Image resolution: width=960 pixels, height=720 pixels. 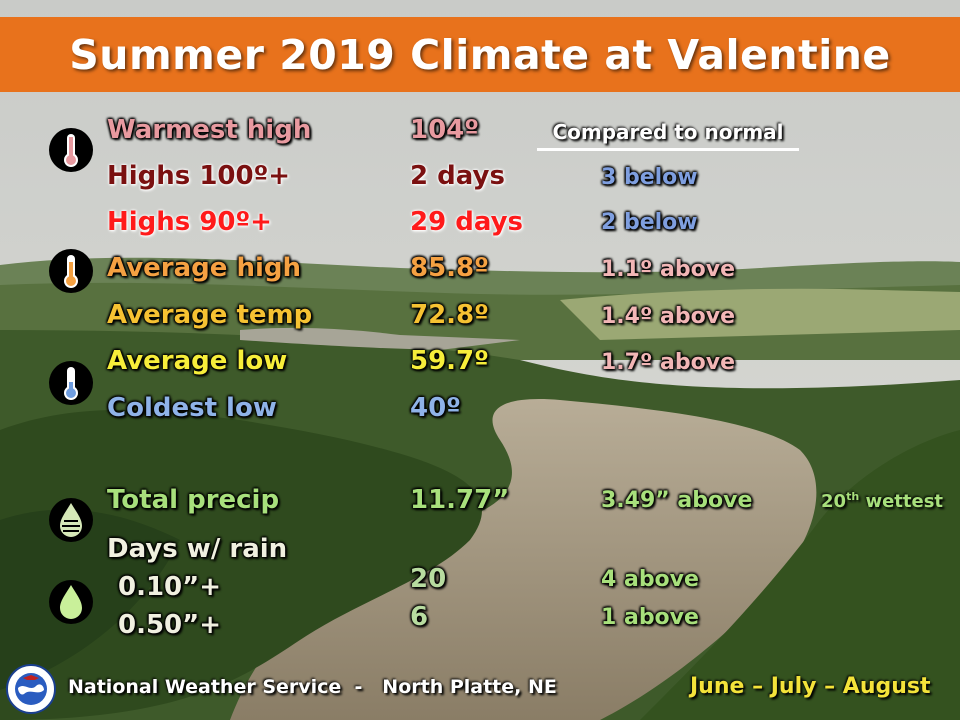 What do you see at coordinates (71, 602) in the screenshot?
I see `rain-drop-icon` at bounding box center [71, 602].